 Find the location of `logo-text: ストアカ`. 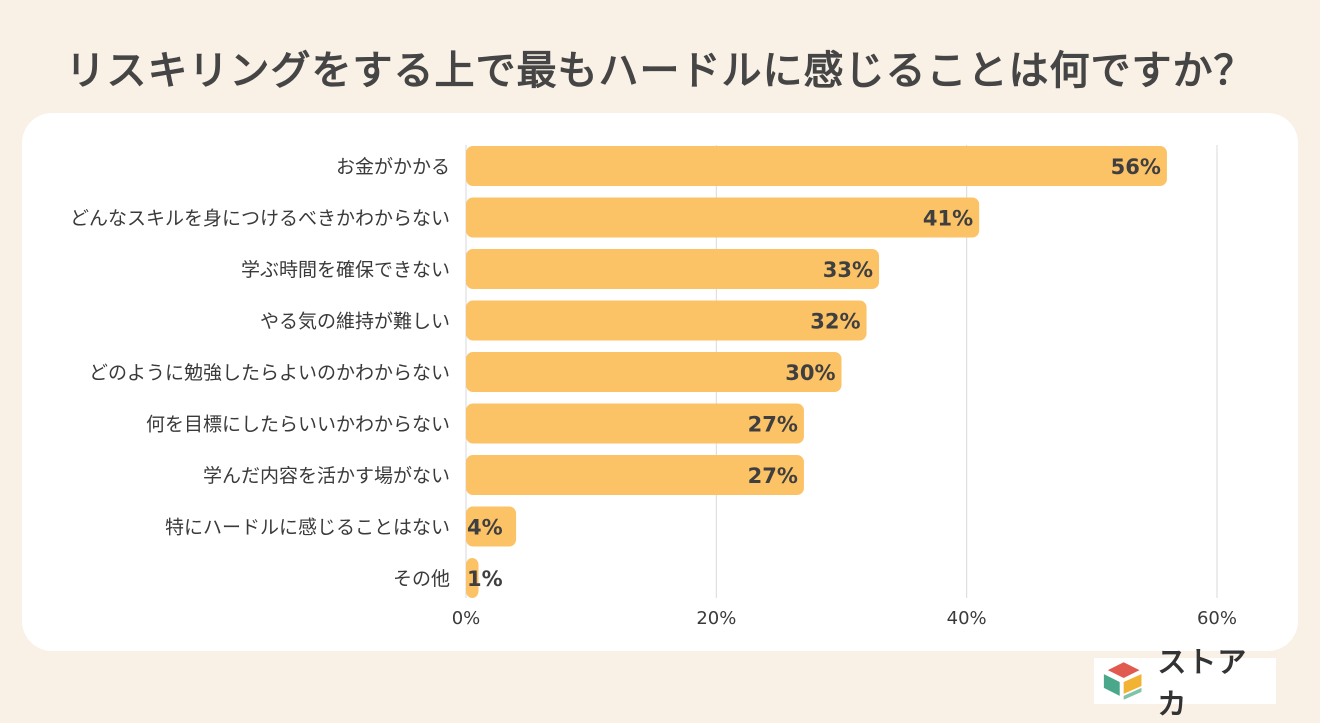

logo-text: ストアカ is located at coordinates (1202, 683).